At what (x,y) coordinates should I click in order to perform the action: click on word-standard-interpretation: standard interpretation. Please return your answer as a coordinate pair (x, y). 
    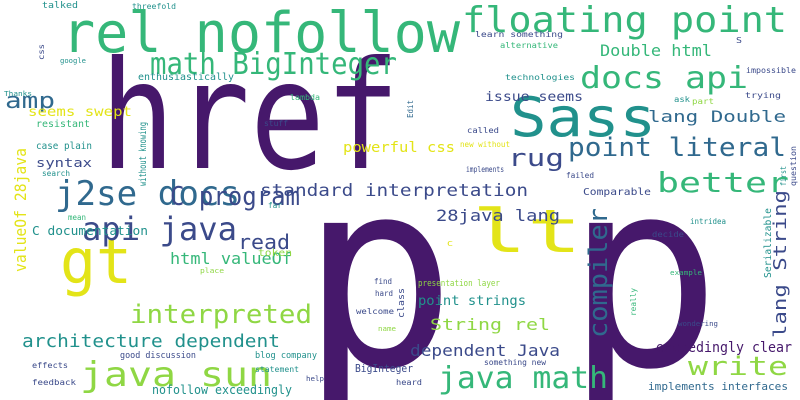
    Looking at the image, I should click on (394, 191).